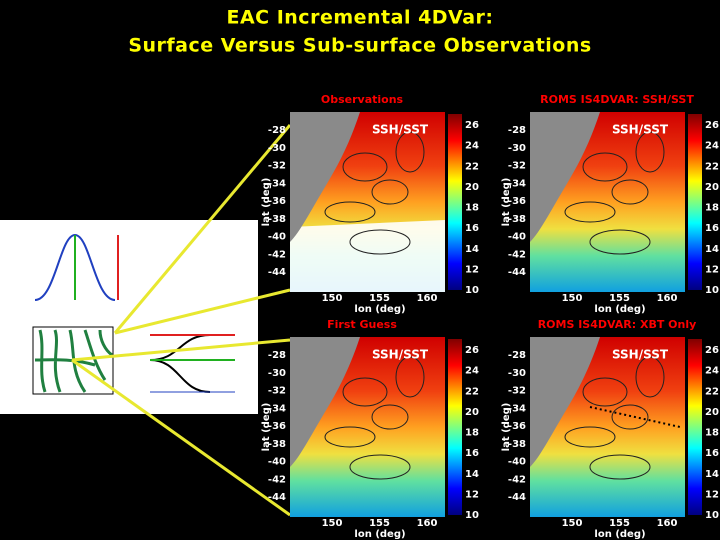 The width and height of the screenshot is (720, 540). Describe the element at coordinates (359, 46) in the screenshot. I see `title-line: Surface Versus Sub-surface Observations` at that location.